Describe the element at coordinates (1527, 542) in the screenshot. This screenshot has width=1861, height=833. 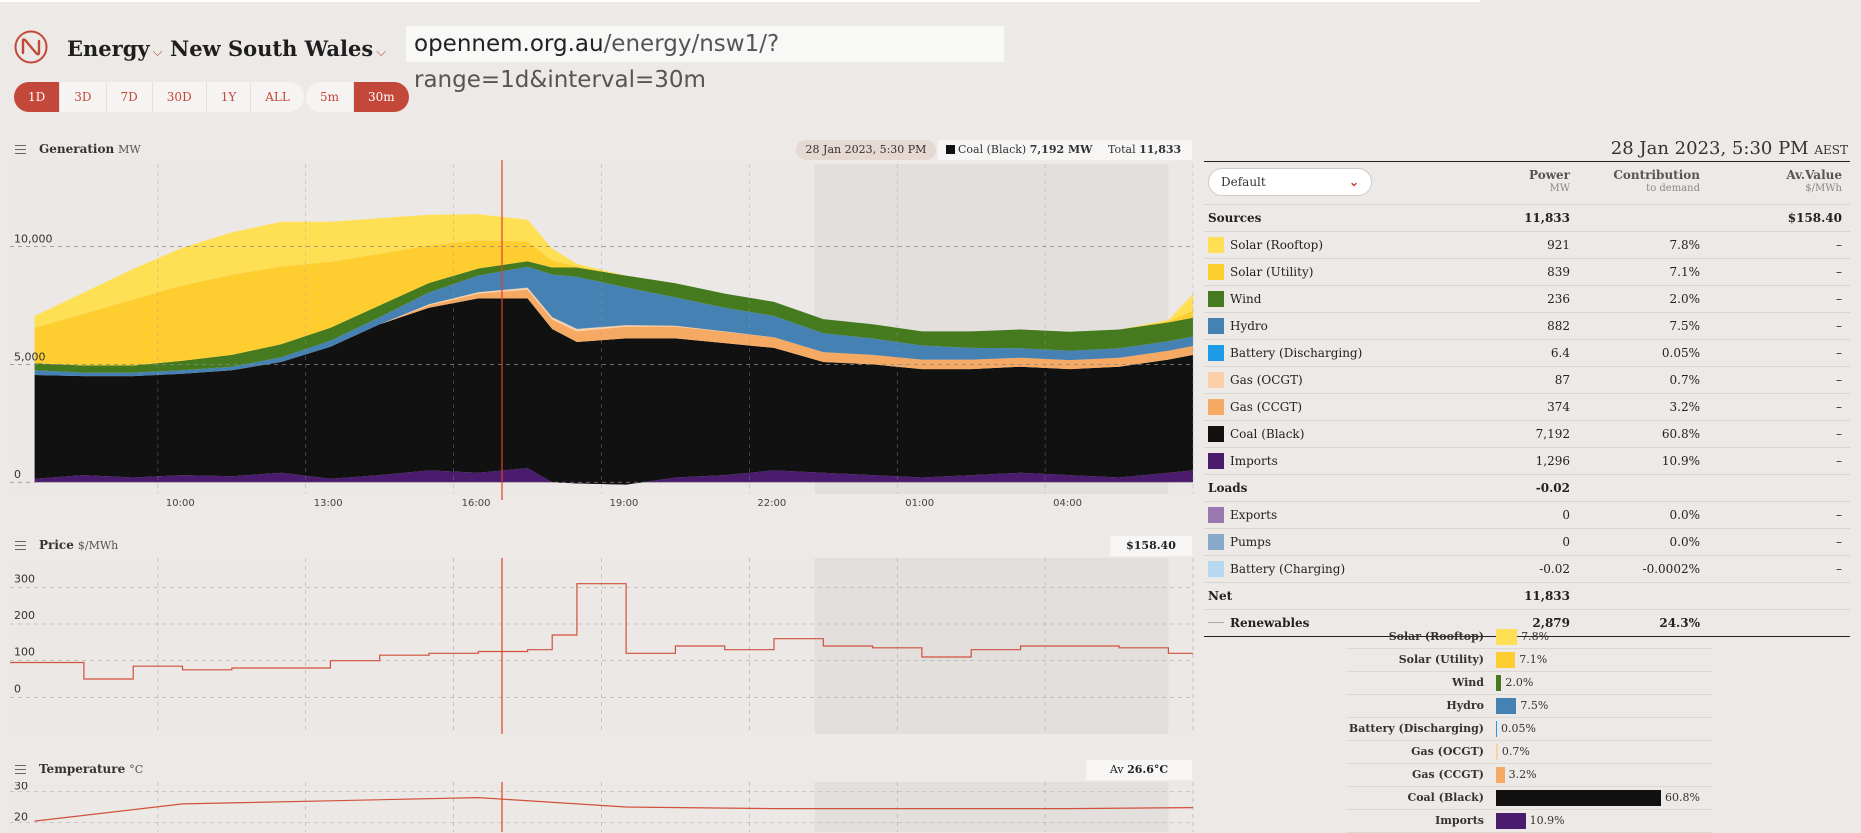
I see `load-row-pumps: Pumps 0 0.0% –` at that location.